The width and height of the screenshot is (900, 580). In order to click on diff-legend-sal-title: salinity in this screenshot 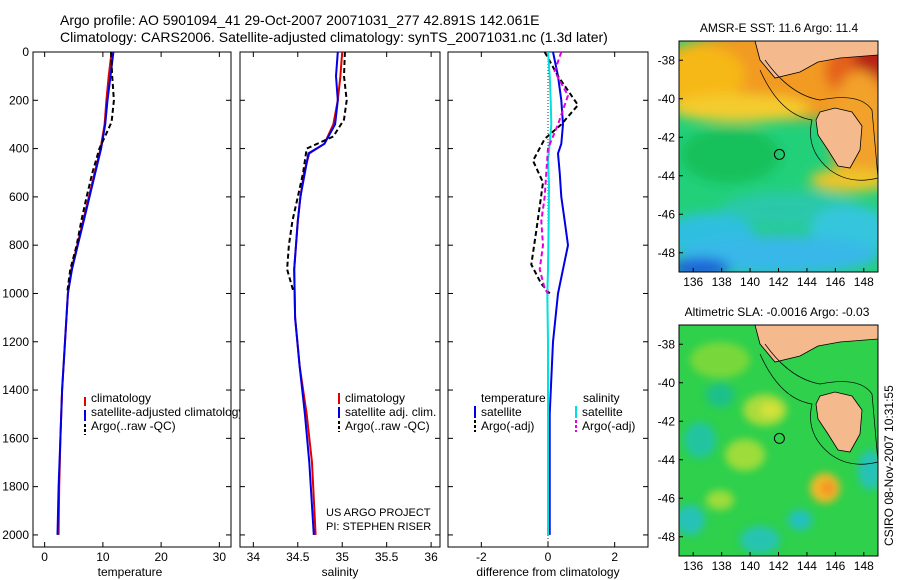, I will do `click(601, 398)`.